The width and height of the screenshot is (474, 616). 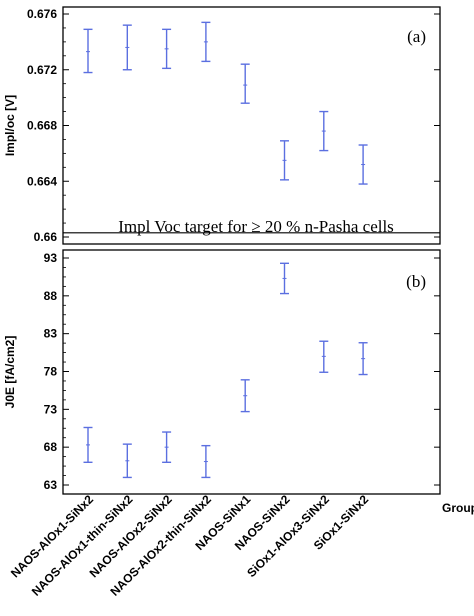 What do you see at coordinates (51, 409) in the screenshot?
I see `panel-b-ytick-label: 73` at bounding box center [51, 409].